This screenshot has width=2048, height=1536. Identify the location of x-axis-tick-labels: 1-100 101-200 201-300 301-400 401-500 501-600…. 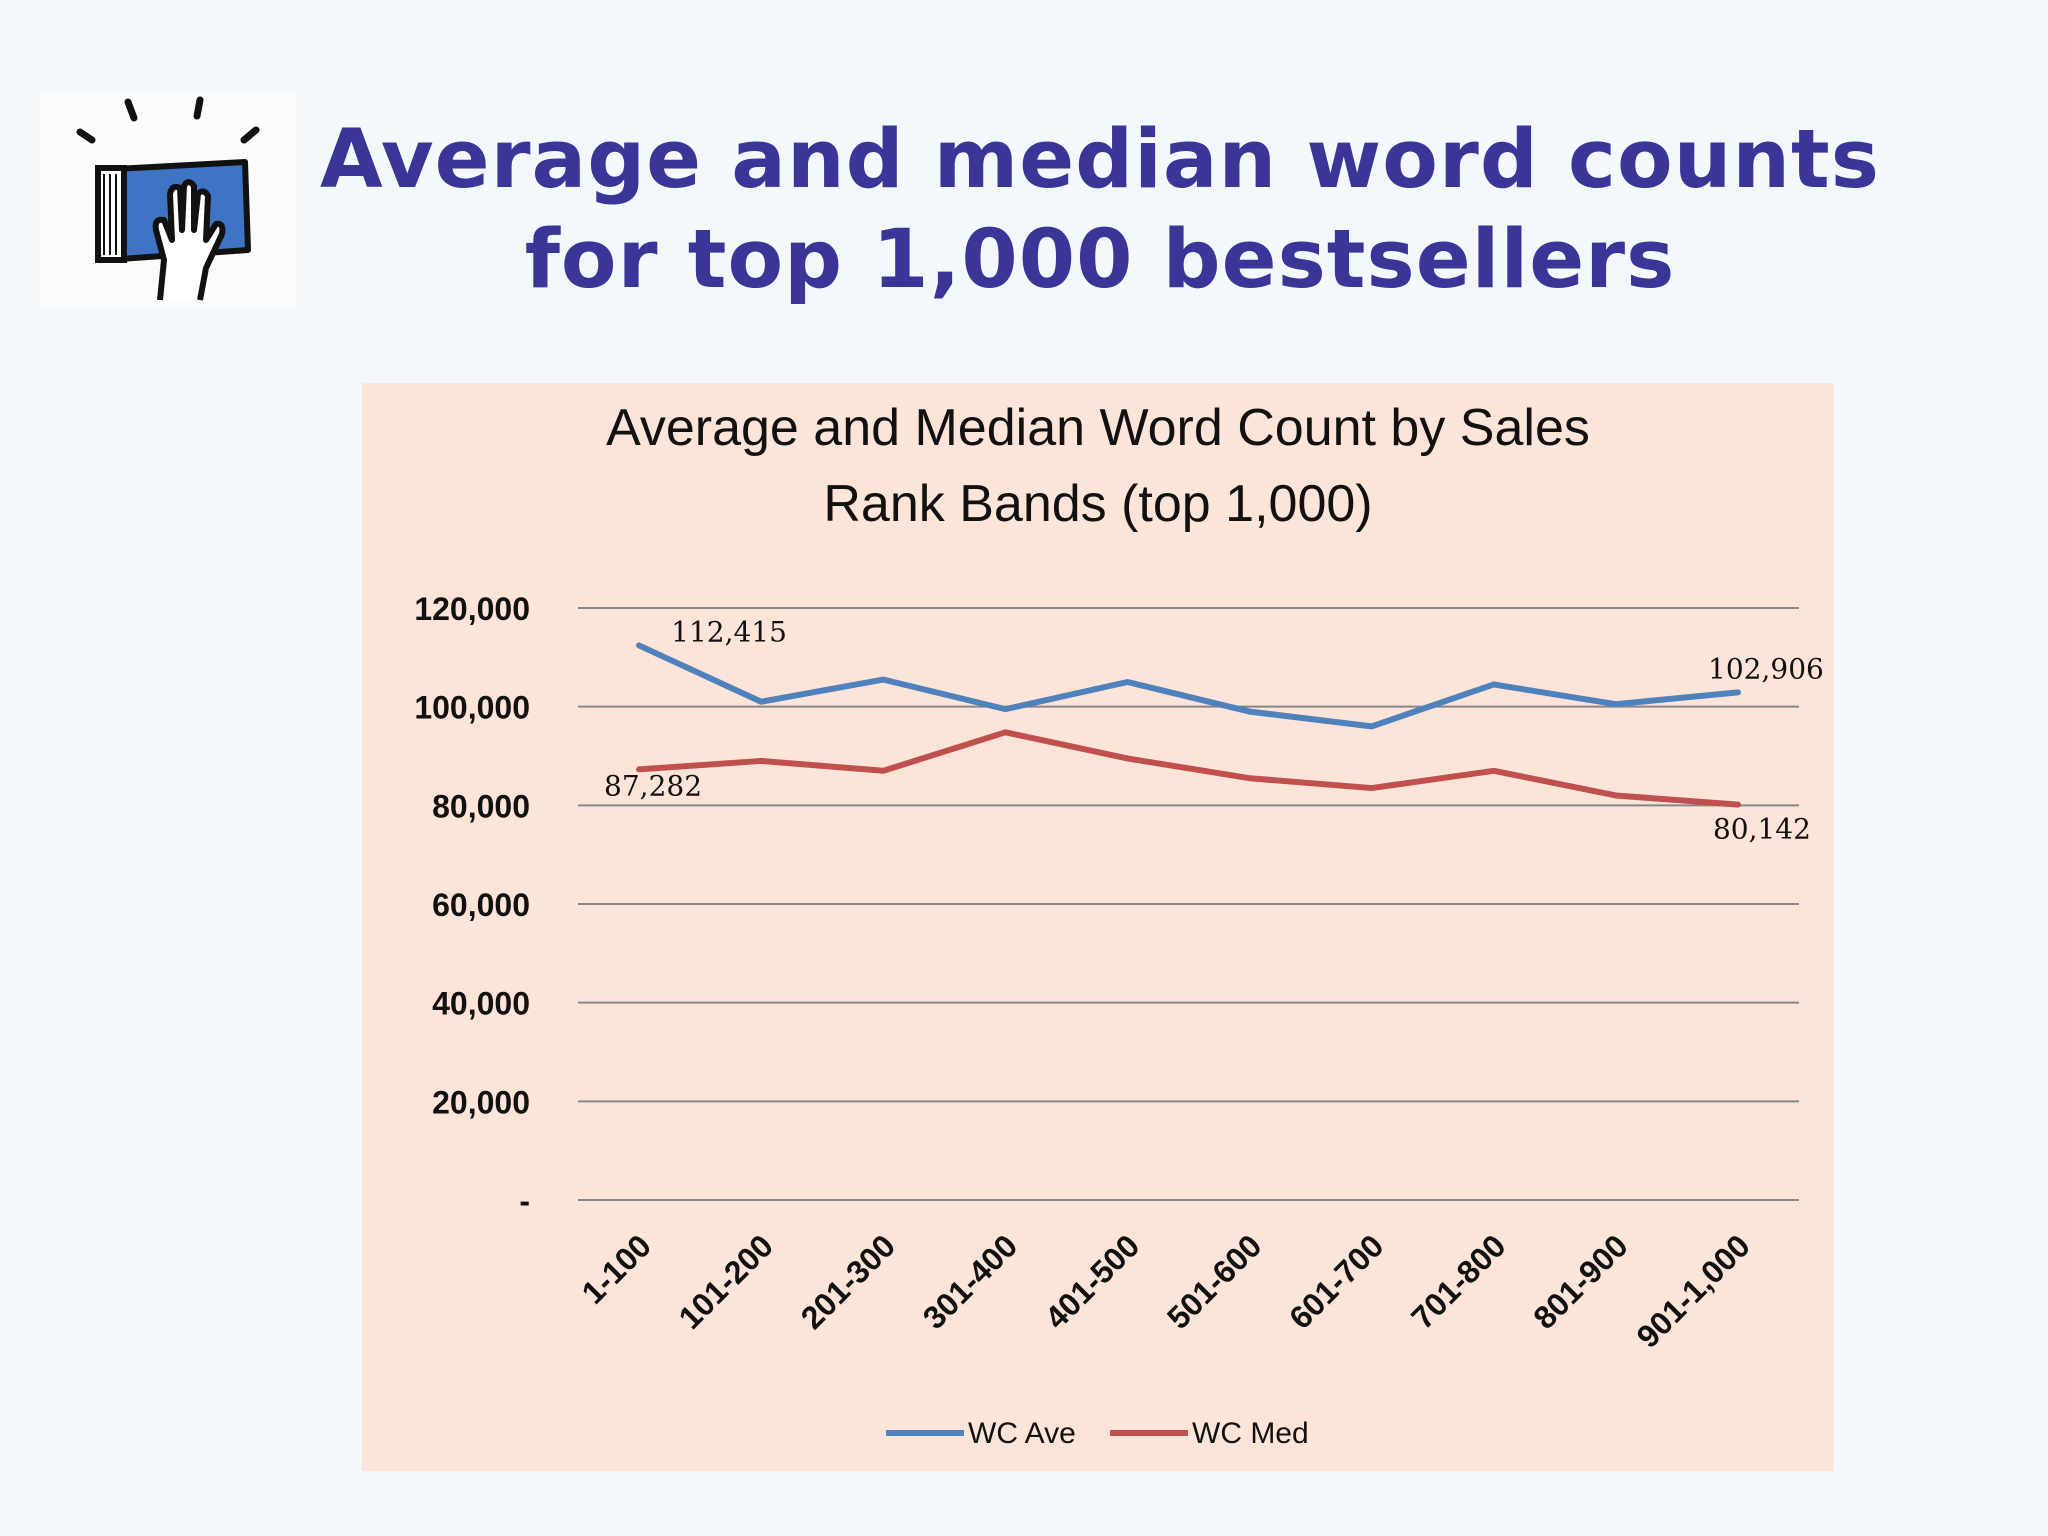
(1166, 1290).